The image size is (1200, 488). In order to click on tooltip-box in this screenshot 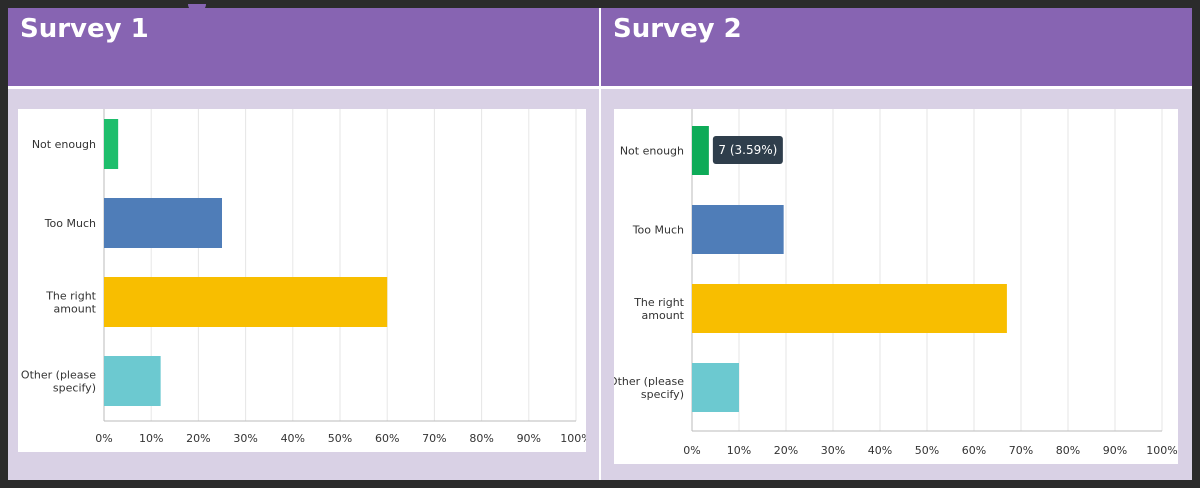, I will do `click(747, 150)`.